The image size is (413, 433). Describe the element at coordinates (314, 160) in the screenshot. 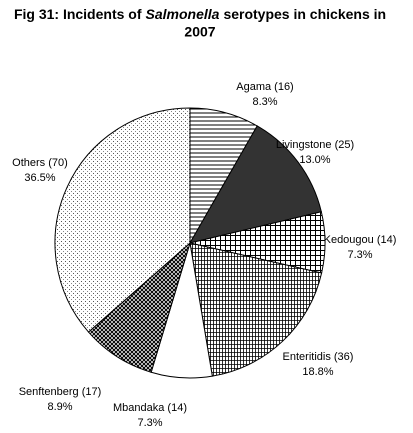

I see `value-label: 13.0%` at that location.